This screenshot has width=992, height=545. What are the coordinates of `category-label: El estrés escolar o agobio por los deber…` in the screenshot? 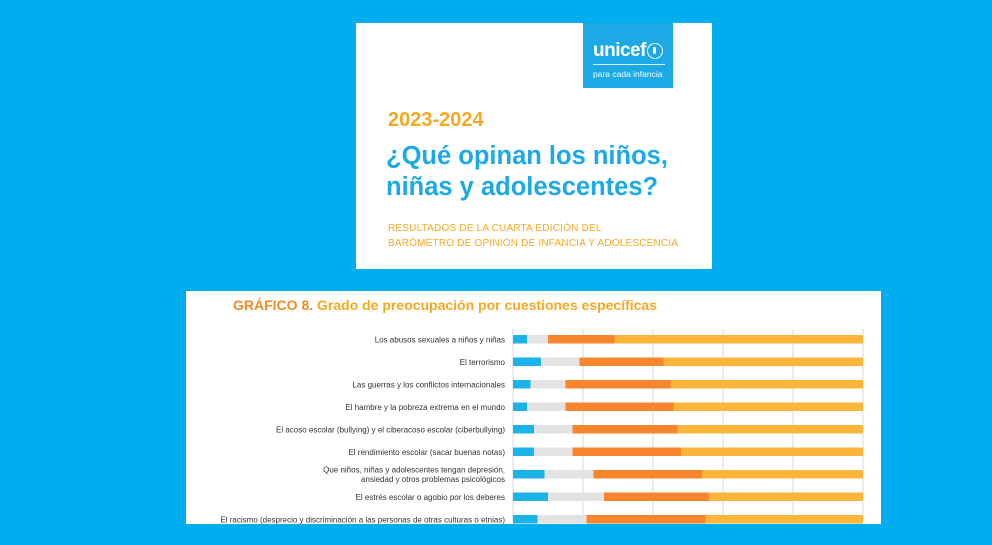 It's located at (430, 497).